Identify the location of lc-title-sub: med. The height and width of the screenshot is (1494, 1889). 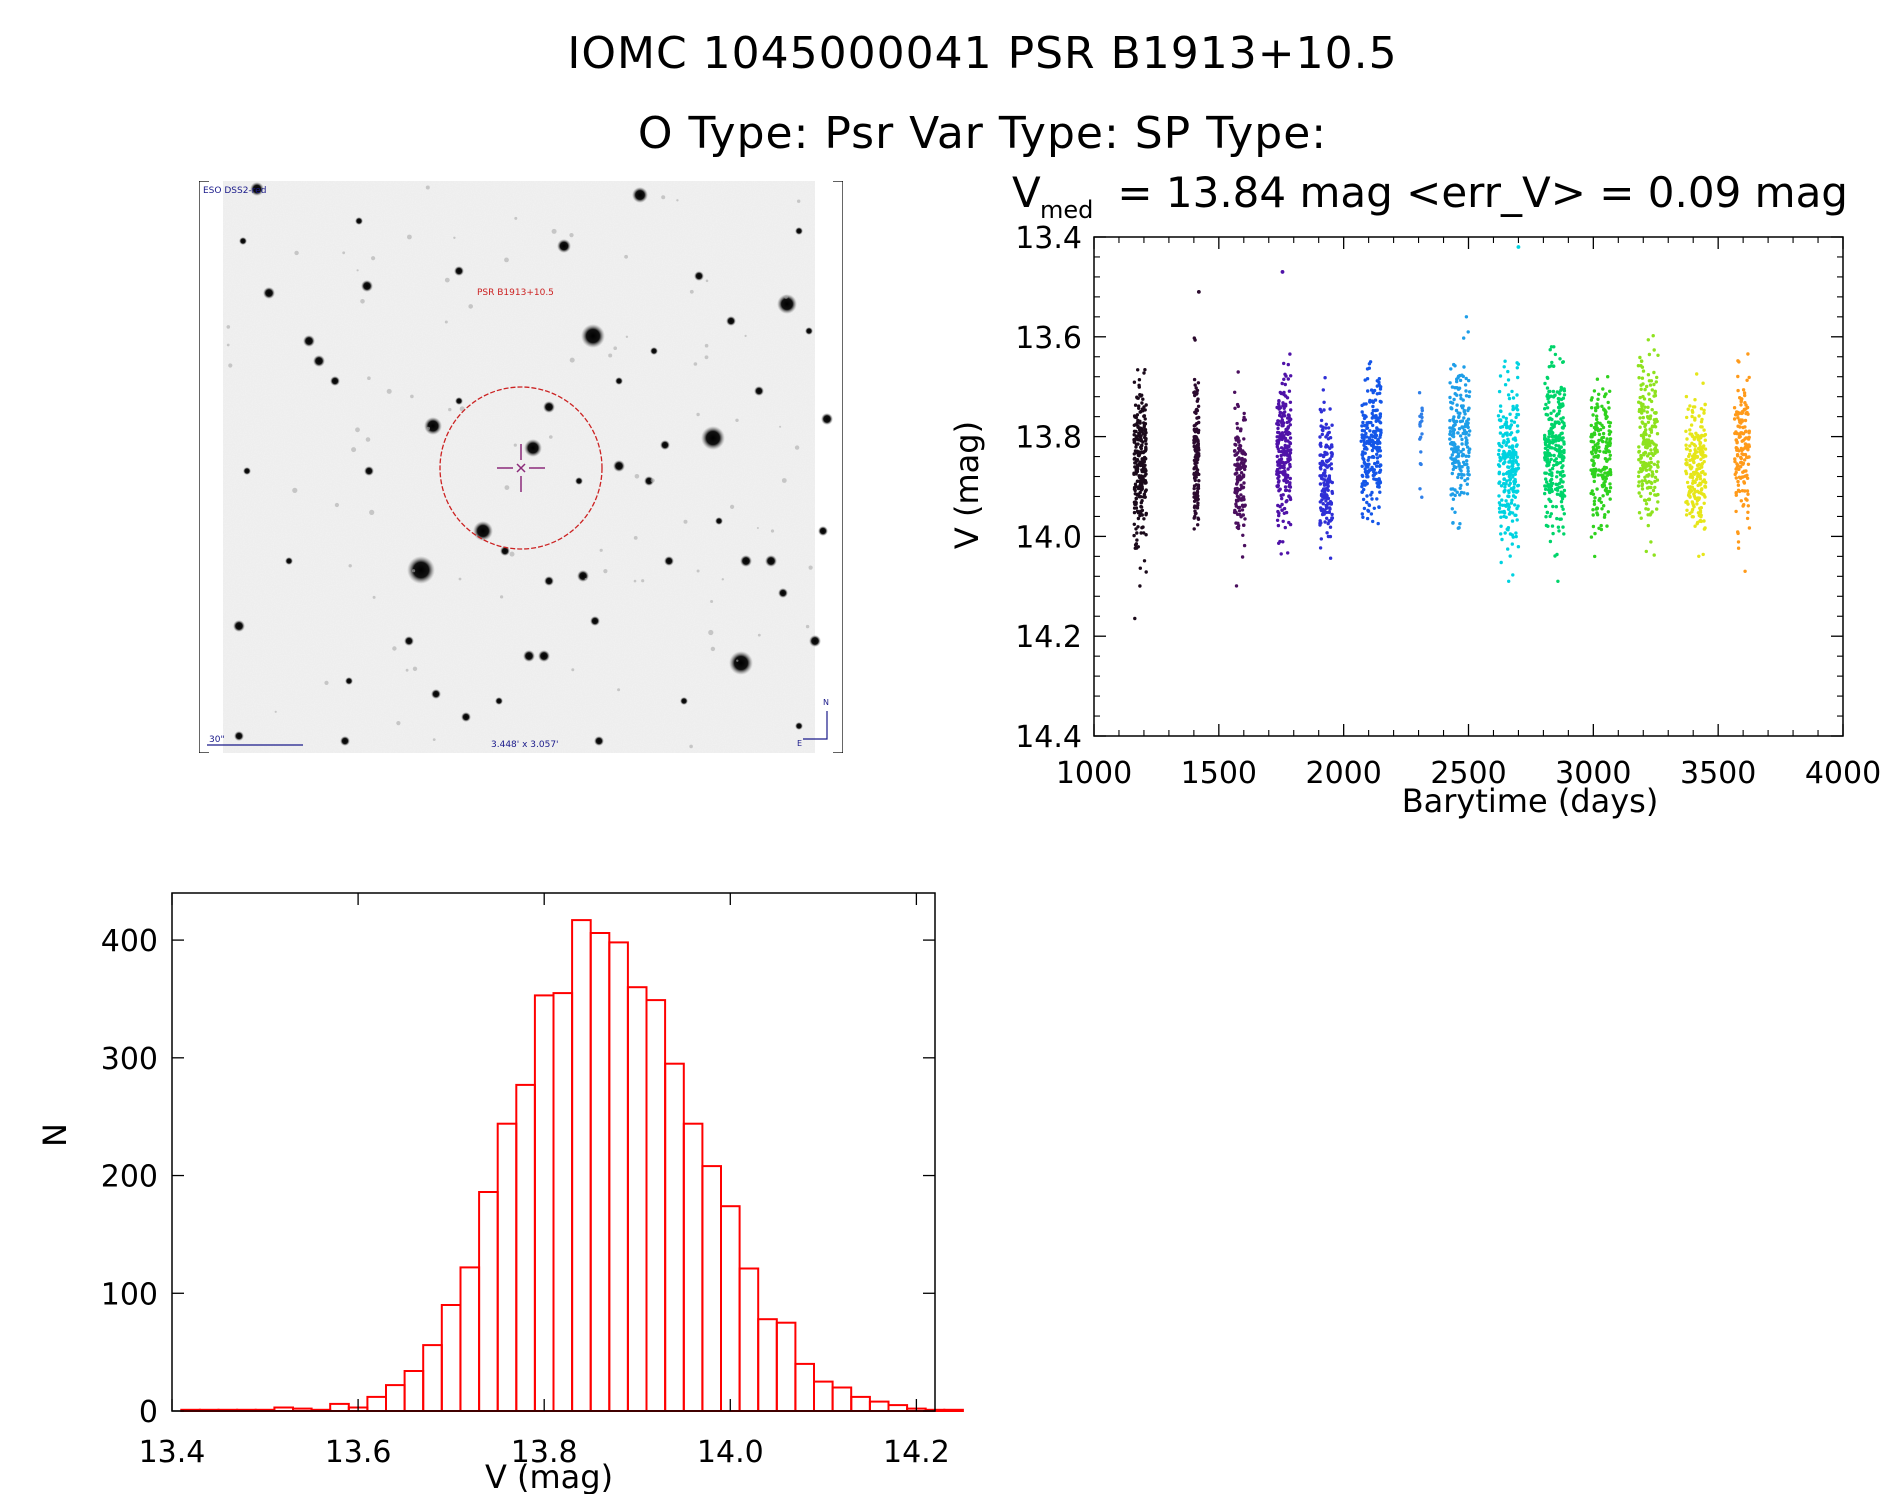
(1066, 210).